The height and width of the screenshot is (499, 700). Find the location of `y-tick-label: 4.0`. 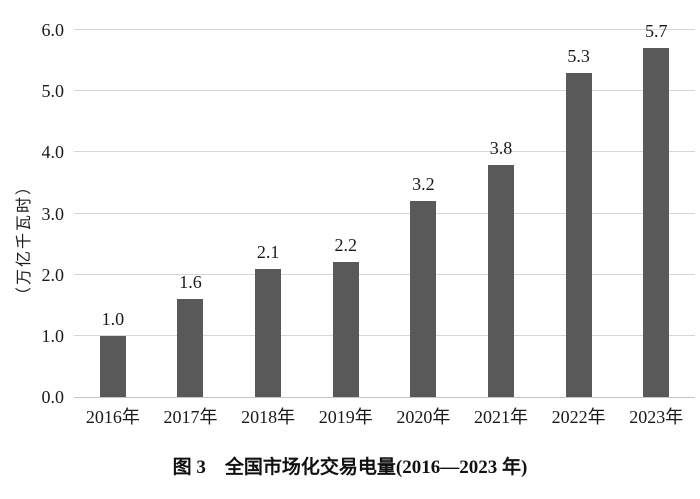

y-tick-label: 4.0 is located at coordinates (53, 152).